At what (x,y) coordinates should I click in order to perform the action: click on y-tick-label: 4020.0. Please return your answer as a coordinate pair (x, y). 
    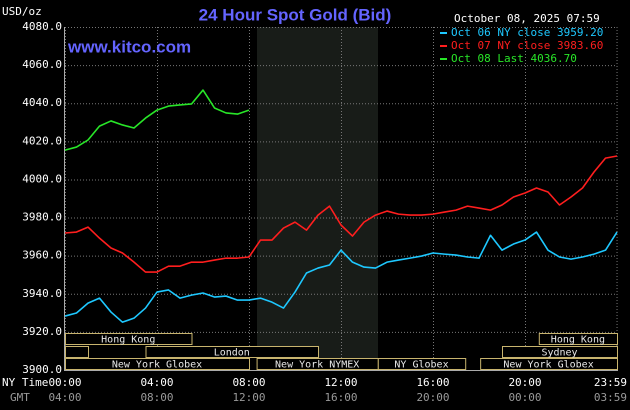
    Looking at the image, I should click on (42, 140).